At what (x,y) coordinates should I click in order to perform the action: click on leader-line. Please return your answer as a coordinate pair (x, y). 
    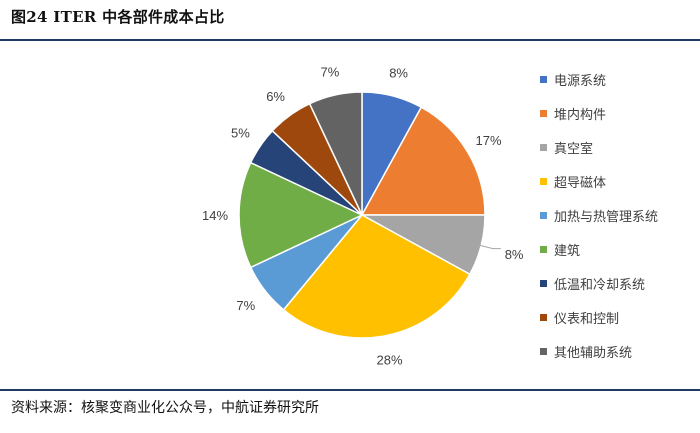
    Looking at the image, I should click on (490, 247).